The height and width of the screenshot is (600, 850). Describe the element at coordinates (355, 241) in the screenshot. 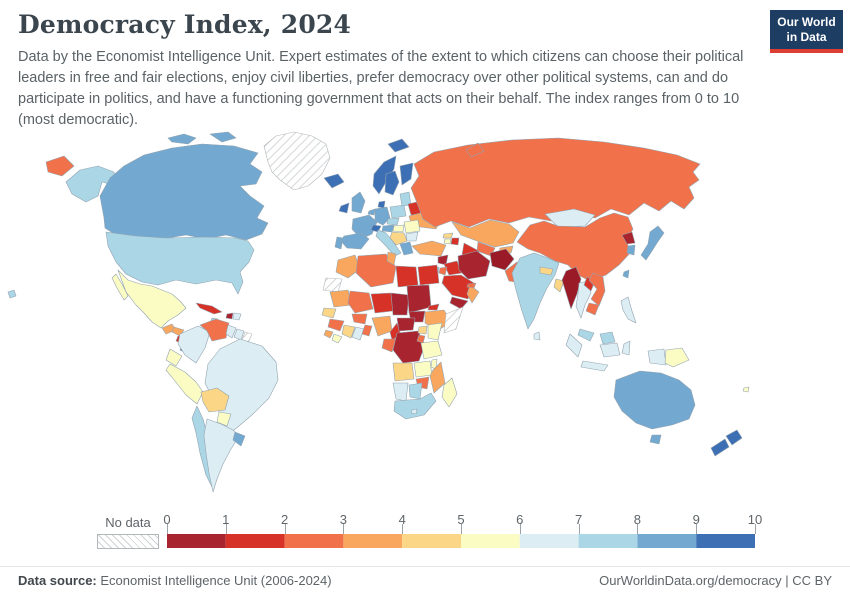

I see `region-spain` at that location.